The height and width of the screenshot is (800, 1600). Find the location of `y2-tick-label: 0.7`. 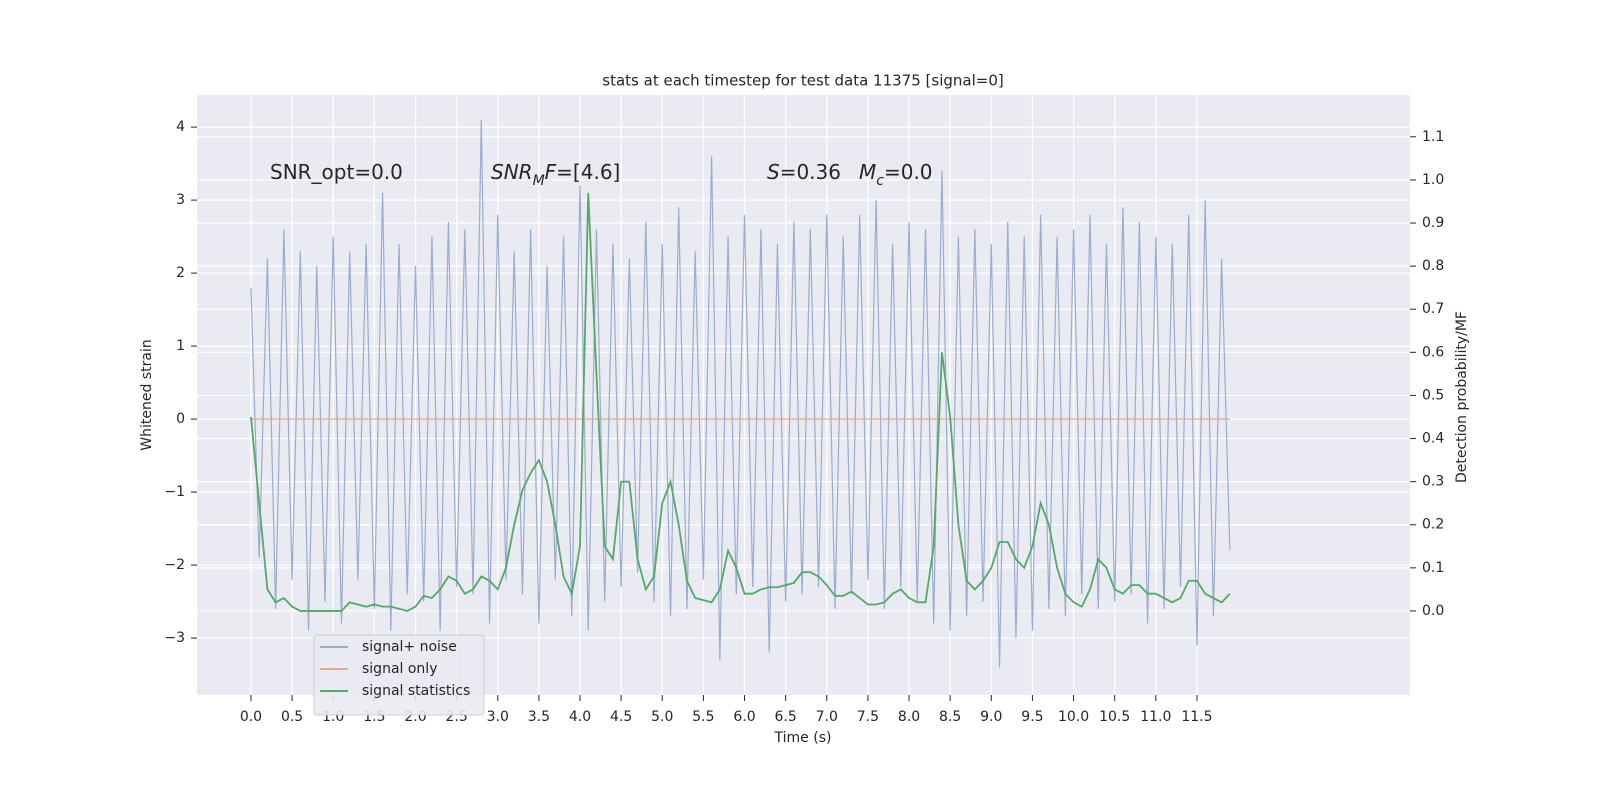

y2-tick-label: 0.7 is located at coordinates (1433, 309).